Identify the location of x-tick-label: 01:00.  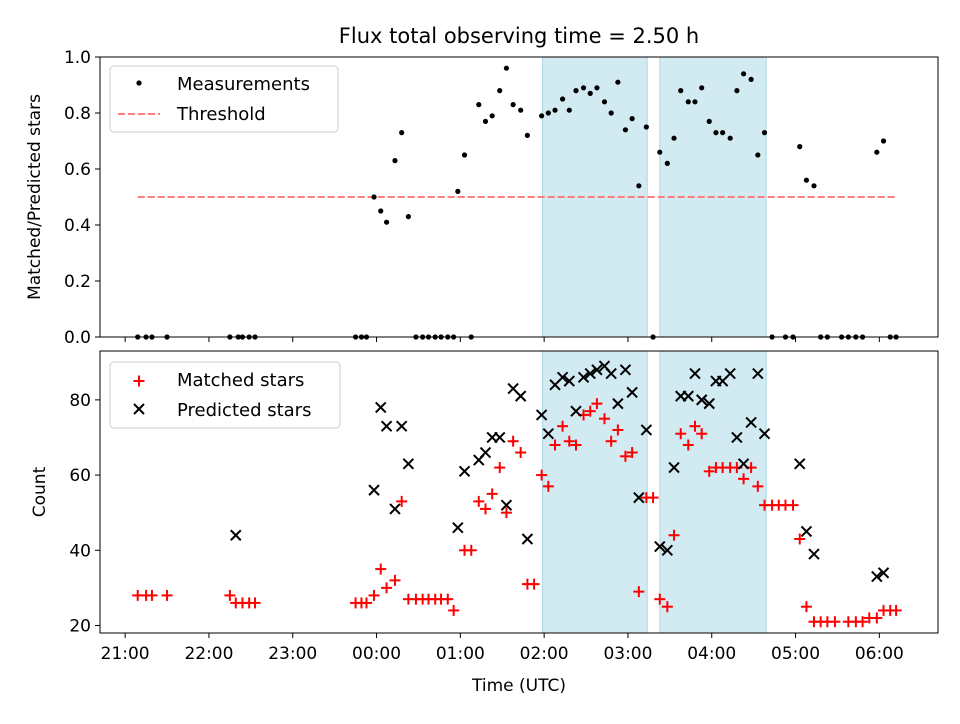
(460, 654).